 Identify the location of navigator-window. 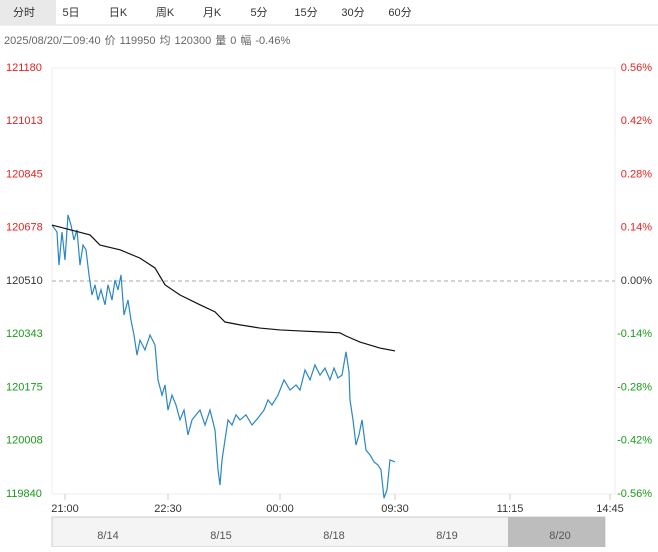
(556, 532).